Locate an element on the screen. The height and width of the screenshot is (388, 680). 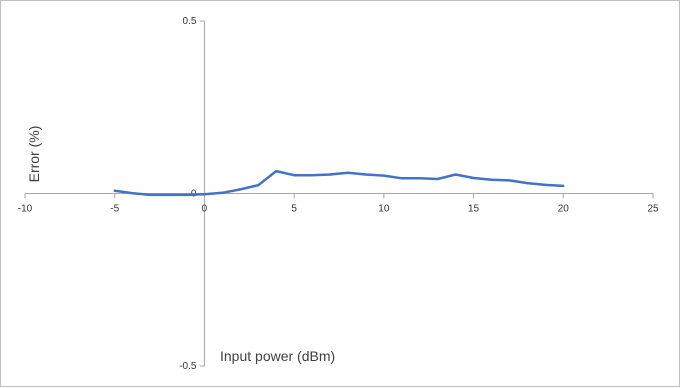
x-tick-label: 15 is located at coordinates (474, 209).